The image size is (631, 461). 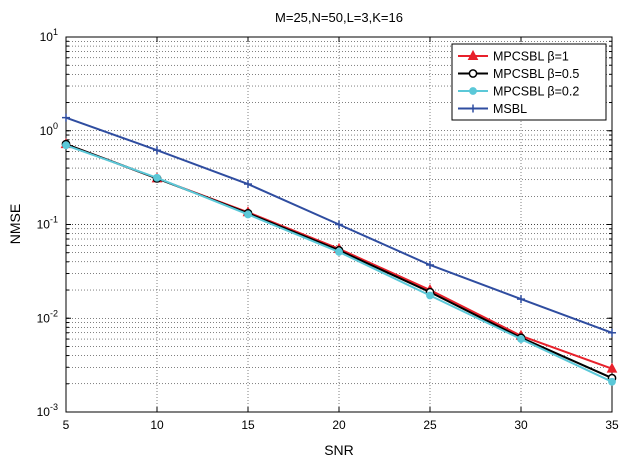 I want to click on legend-item: MPCSBL β=0.2, so click(x=518, y=92).